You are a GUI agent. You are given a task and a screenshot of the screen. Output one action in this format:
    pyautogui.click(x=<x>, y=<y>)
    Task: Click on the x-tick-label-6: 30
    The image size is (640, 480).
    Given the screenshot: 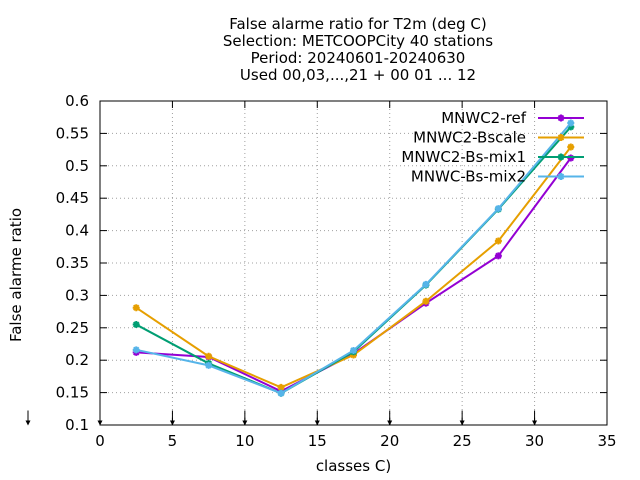 What is the action you would take?
    pyautogui.click(x=534, y=441)
    